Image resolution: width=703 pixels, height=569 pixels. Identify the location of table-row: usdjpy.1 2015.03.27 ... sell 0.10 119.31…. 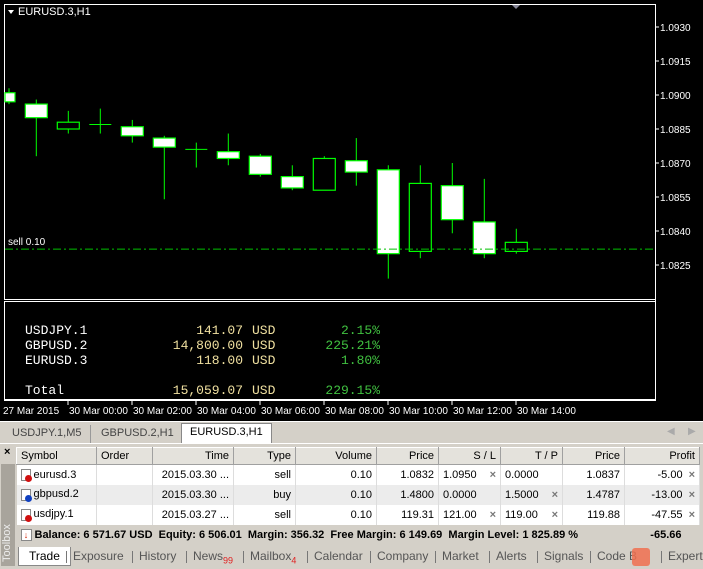
(358, 514).